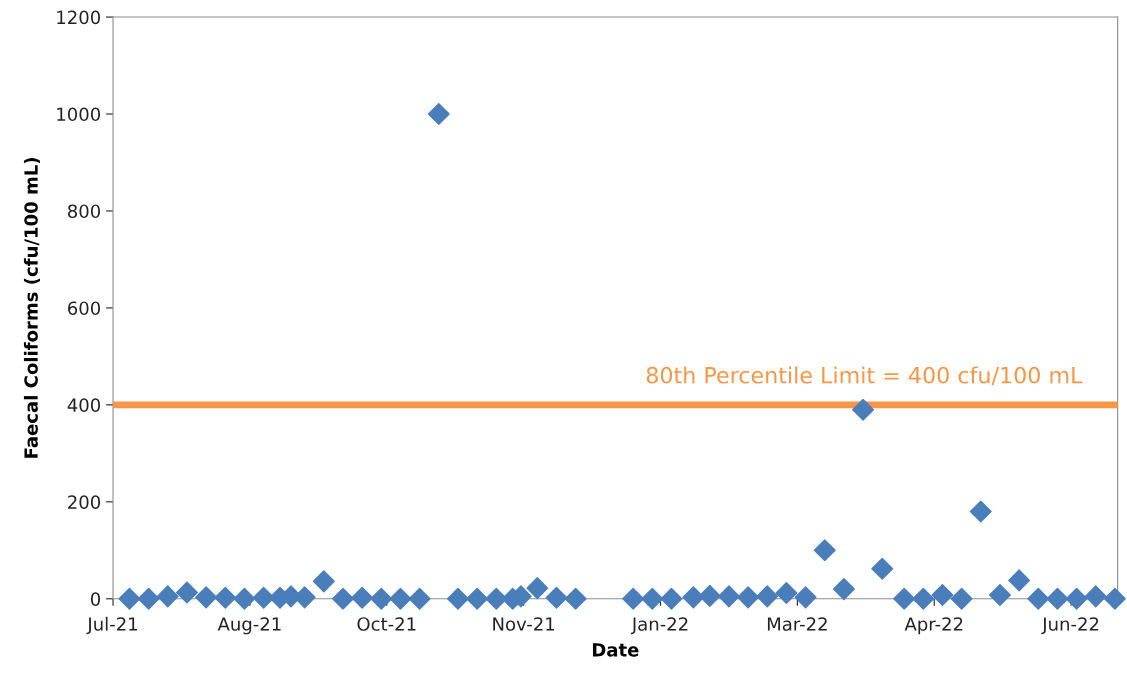 This screenshot has width=1127, height=682. Describe the element at coordinates (386, 624) in the screenshot. I see `x-tick-label: Oct-21` at that location.